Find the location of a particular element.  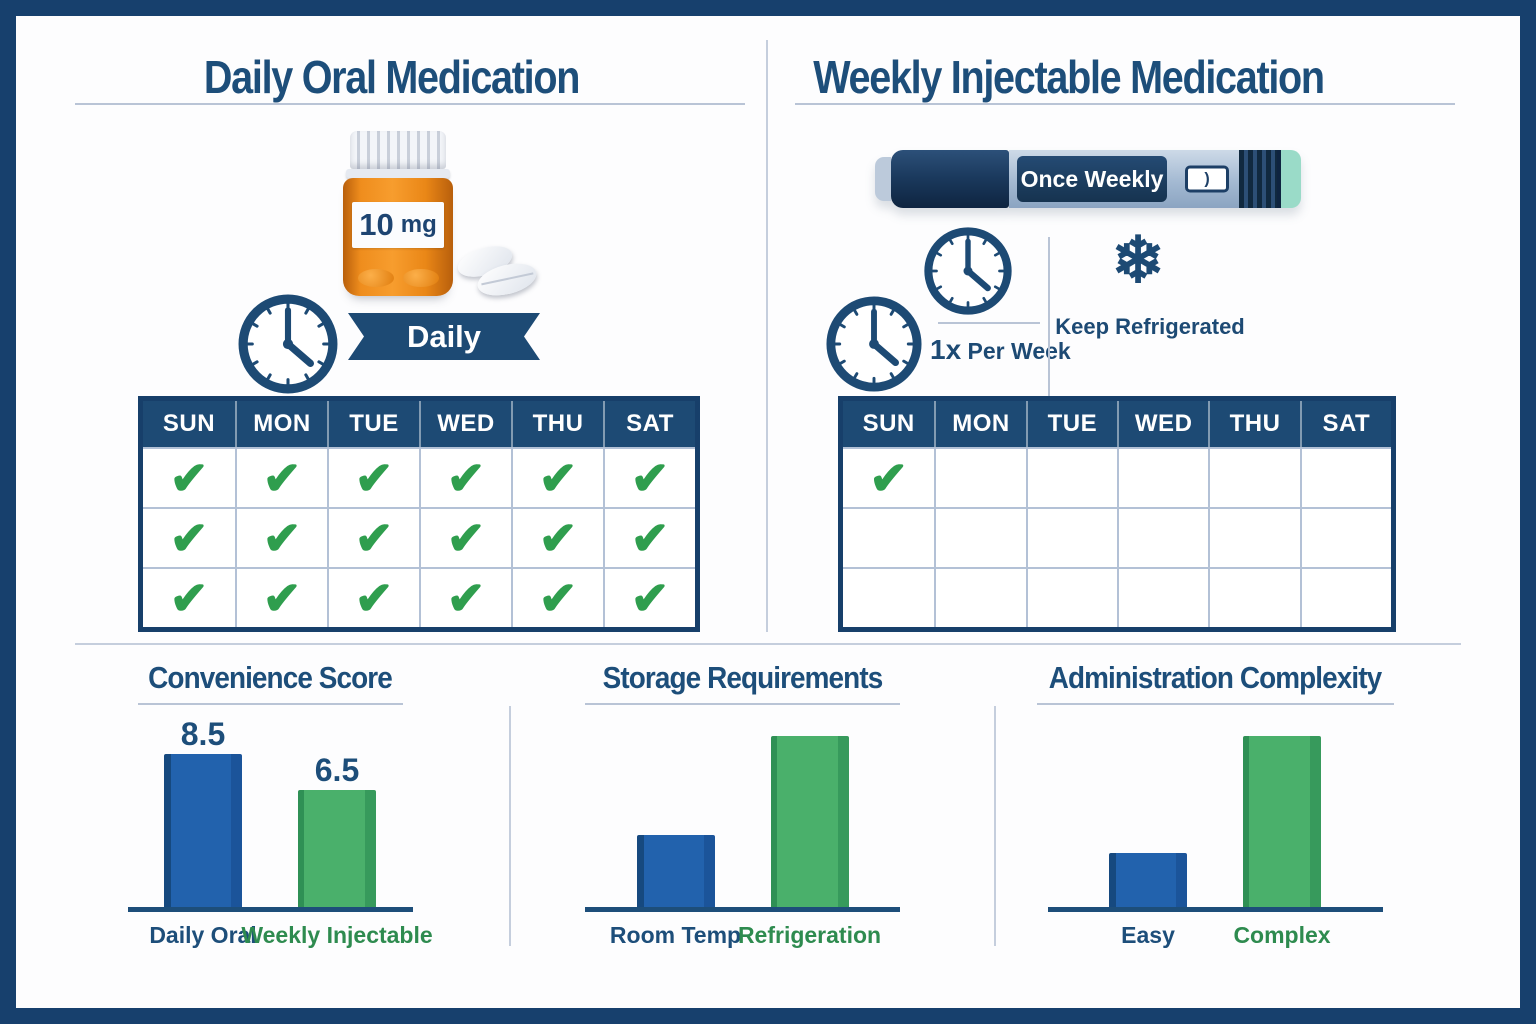

bottle-body: 10 mg is located at coordinates (398, 237).